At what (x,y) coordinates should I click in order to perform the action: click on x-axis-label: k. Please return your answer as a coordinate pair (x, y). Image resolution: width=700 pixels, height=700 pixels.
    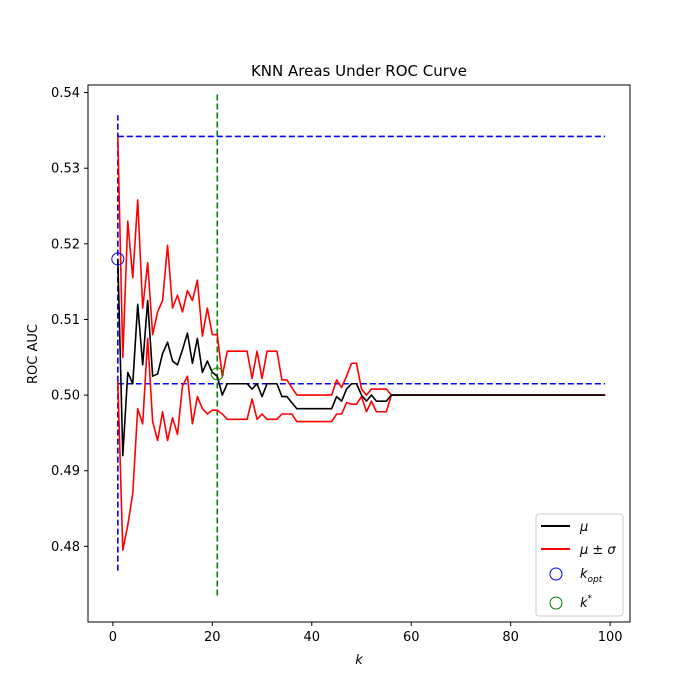
    Looking at the image, I should click on (359, 660).